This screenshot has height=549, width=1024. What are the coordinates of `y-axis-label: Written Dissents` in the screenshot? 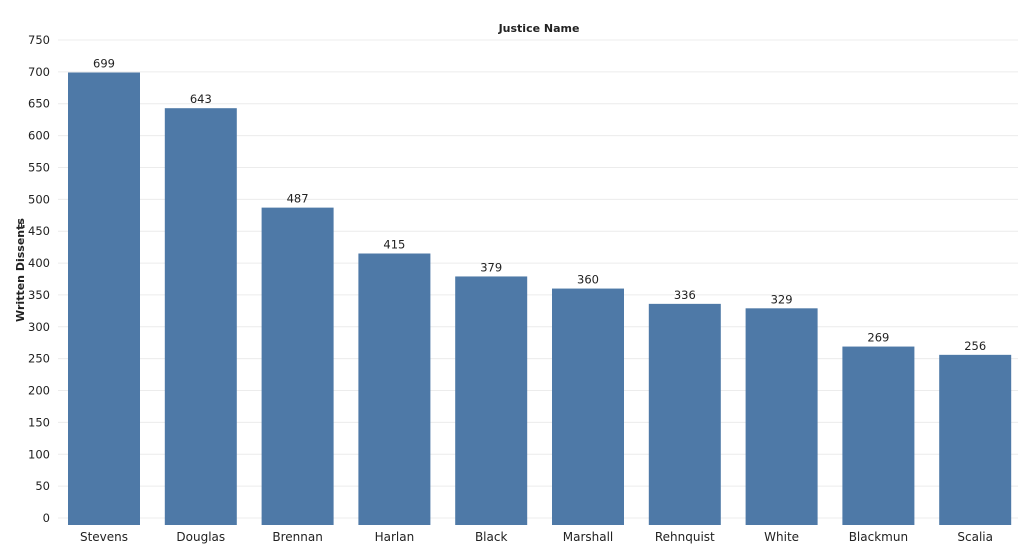 It's located at (20, 270).